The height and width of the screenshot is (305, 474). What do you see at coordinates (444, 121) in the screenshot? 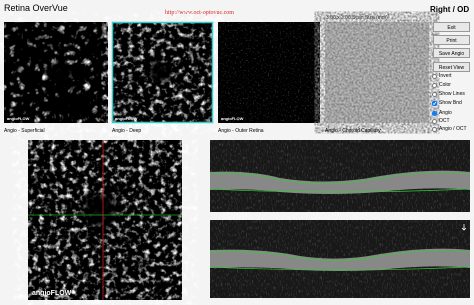
I see `radio-label: OCT` at bounding box center [444, 121].